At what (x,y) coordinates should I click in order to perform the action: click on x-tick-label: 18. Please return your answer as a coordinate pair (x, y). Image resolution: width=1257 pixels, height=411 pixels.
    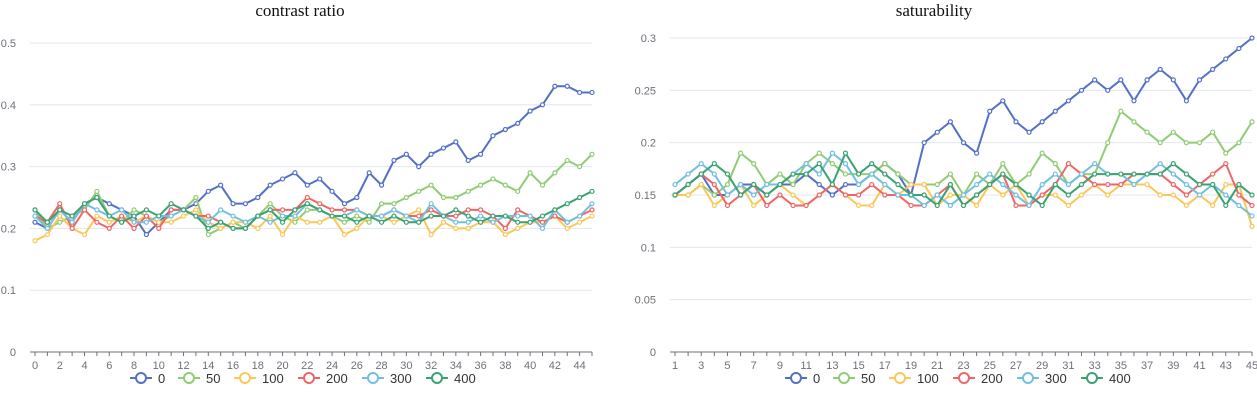
    Looking at the image, I should click on (258, 366).